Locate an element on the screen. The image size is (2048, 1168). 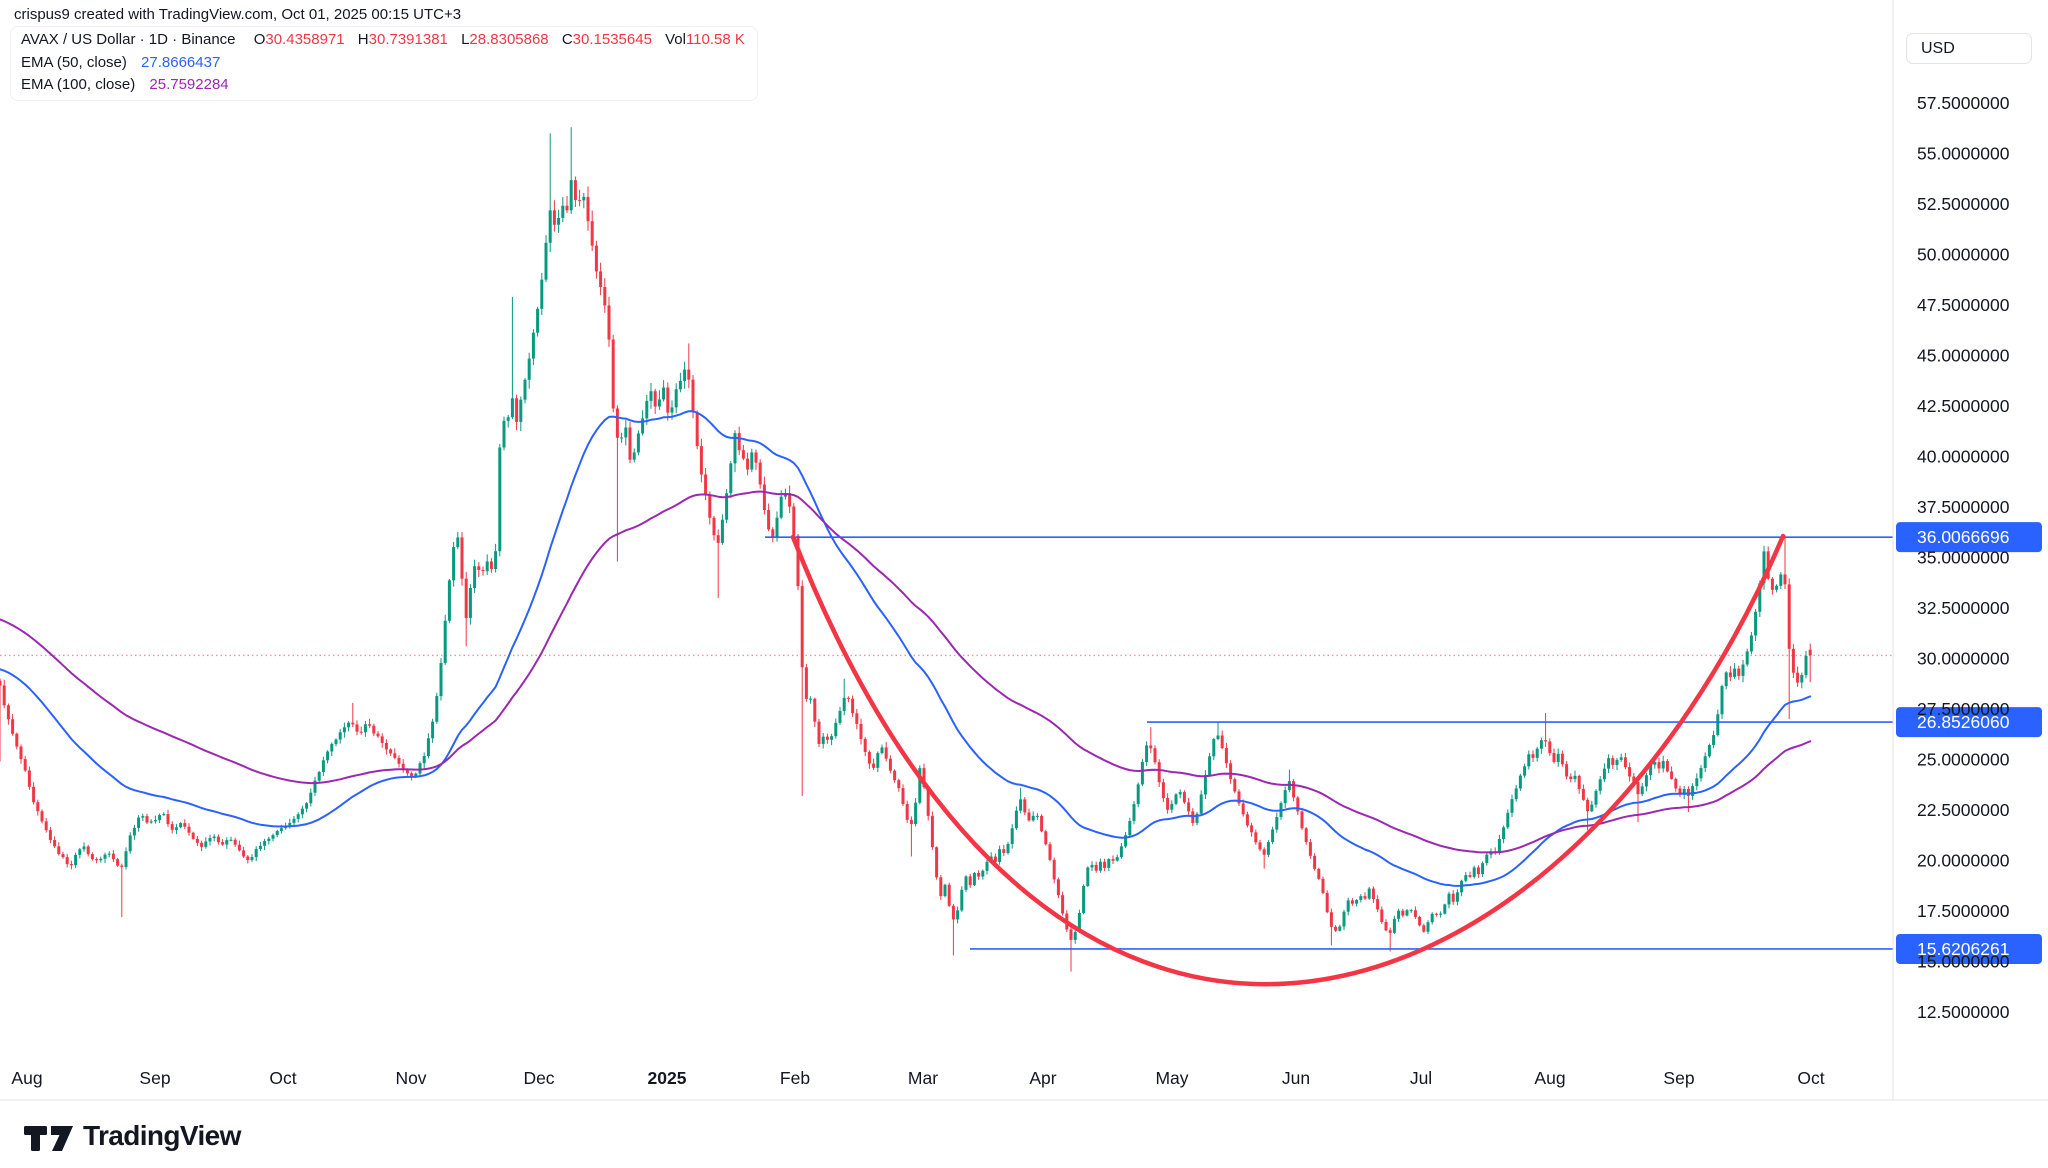
close-label: C is located at coordinates (567, 39).